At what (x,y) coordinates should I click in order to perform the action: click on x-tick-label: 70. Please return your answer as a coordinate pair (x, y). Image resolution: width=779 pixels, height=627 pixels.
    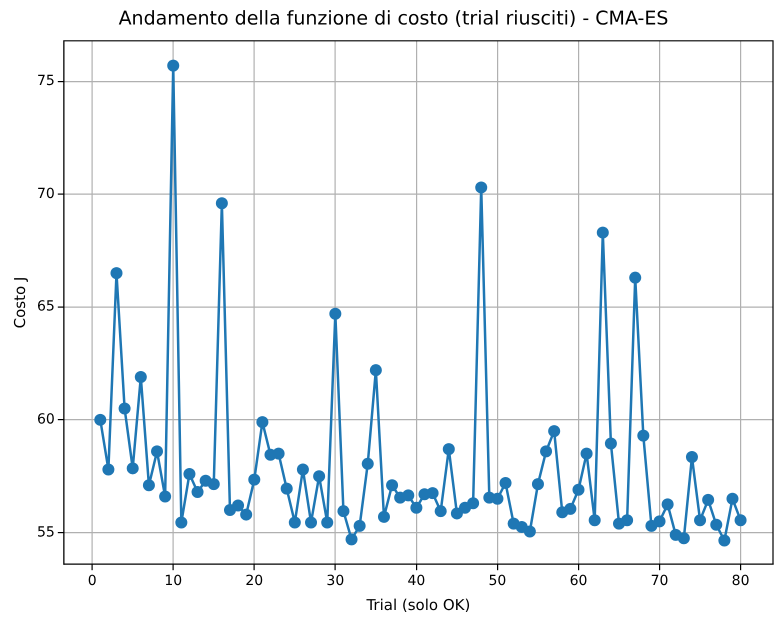
    Looking at the image, I should click on (659, 581).